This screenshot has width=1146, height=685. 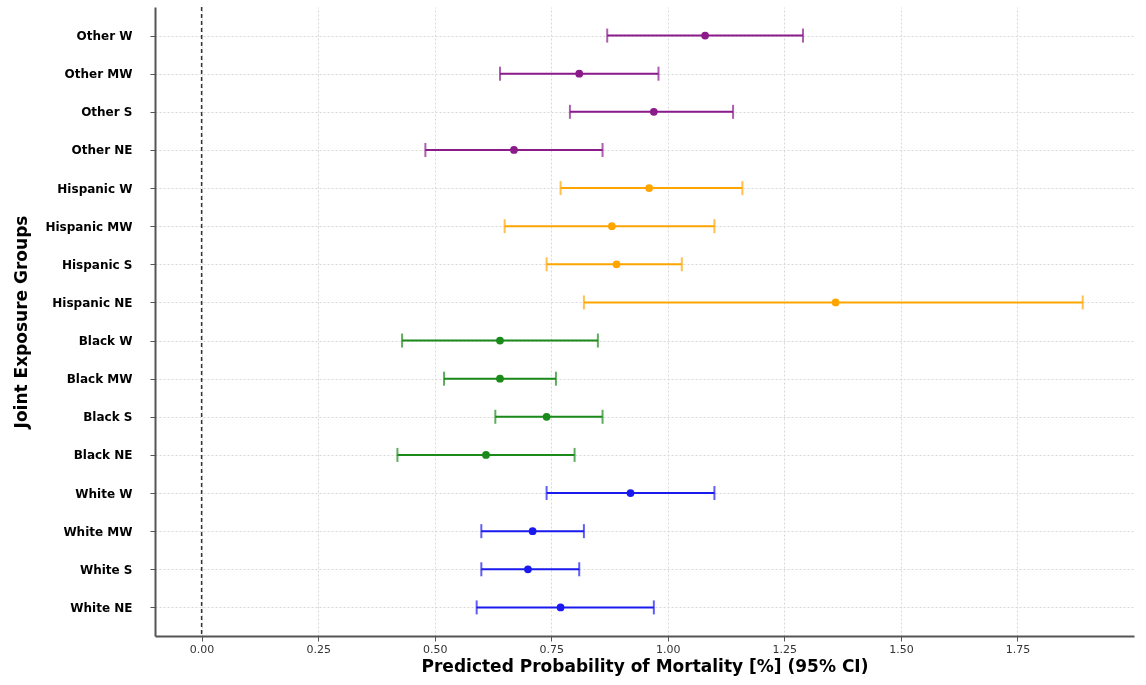 What do you see at coordinates (104, 493) in the screenshot?
I see `y-tick-label: White W` at bounding box center [104, 493].